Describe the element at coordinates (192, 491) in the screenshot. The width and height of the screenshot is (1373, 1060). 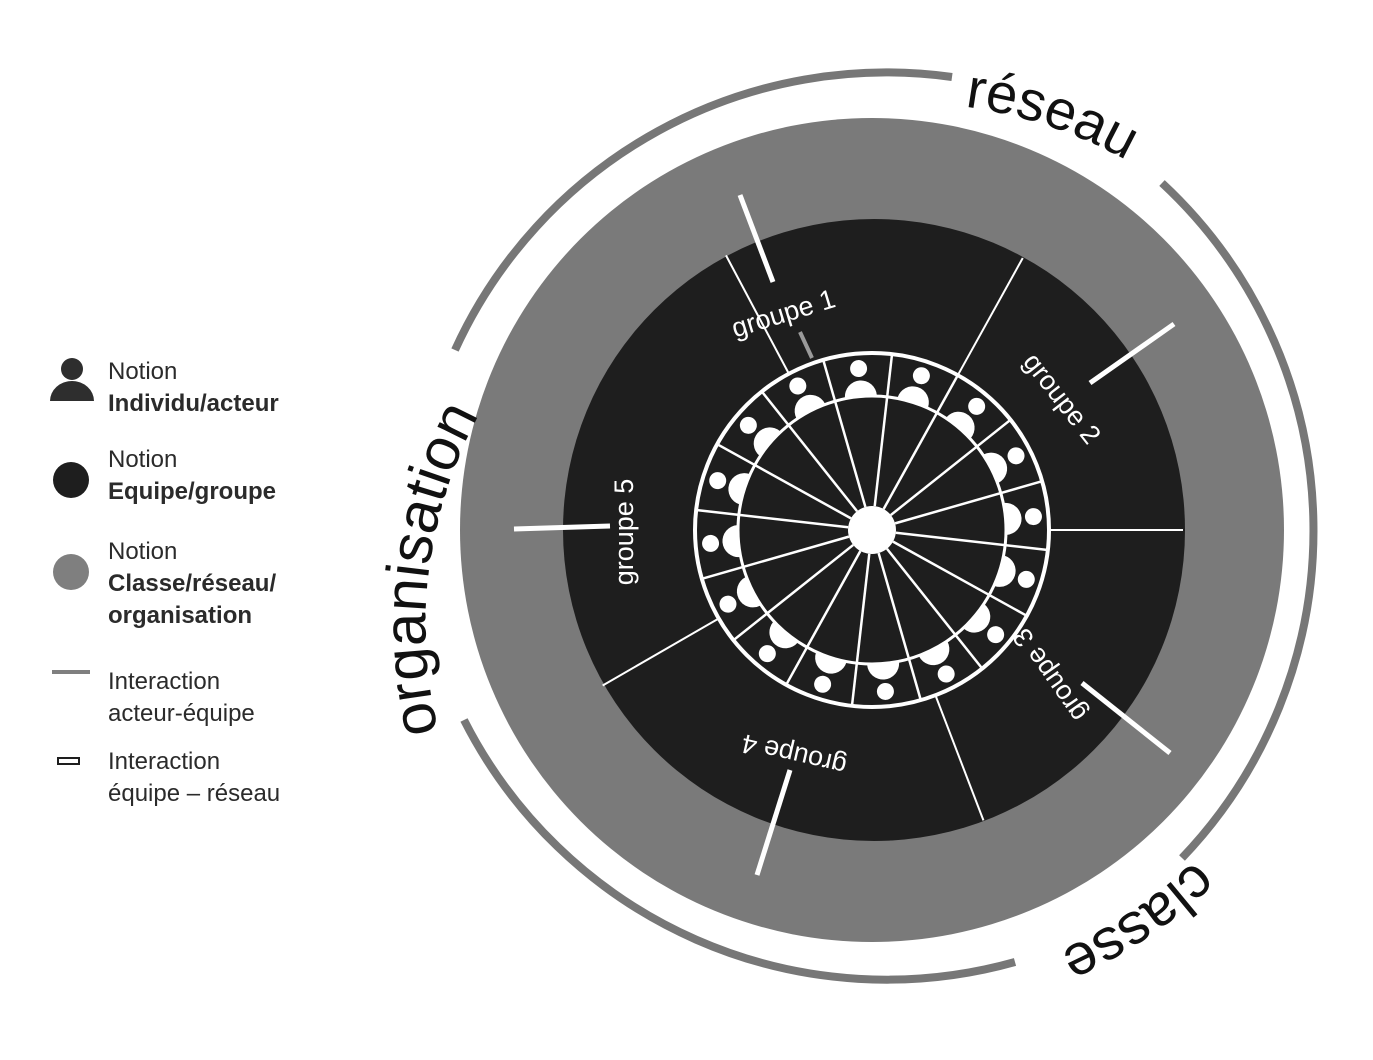
I see `legend-label-strong: Equipe/groupe` at that location.